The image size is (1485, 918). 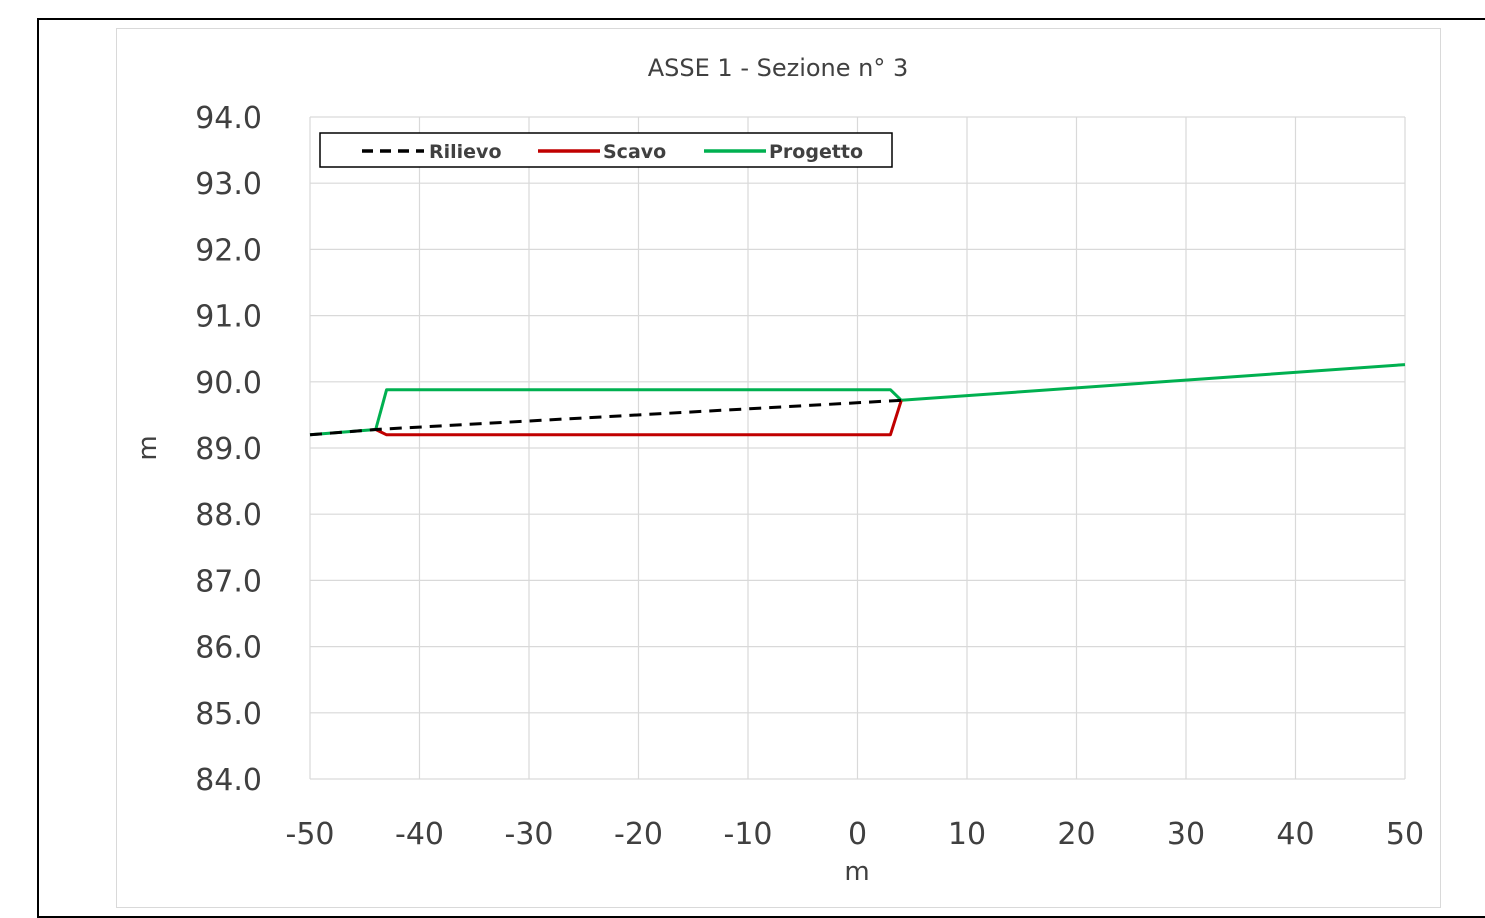 What do you see at coordinates (857, 834) in the screenshot?
I see `x-tick-label: 0` at bounding box center [857, 834].